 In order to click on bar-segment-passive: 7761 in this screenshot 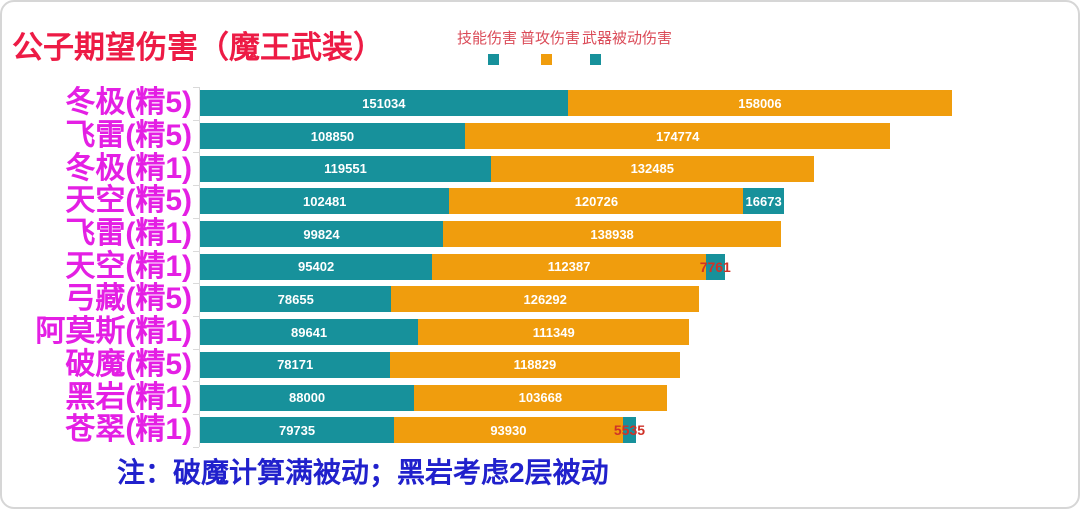, I will do `click(715, 266)`.